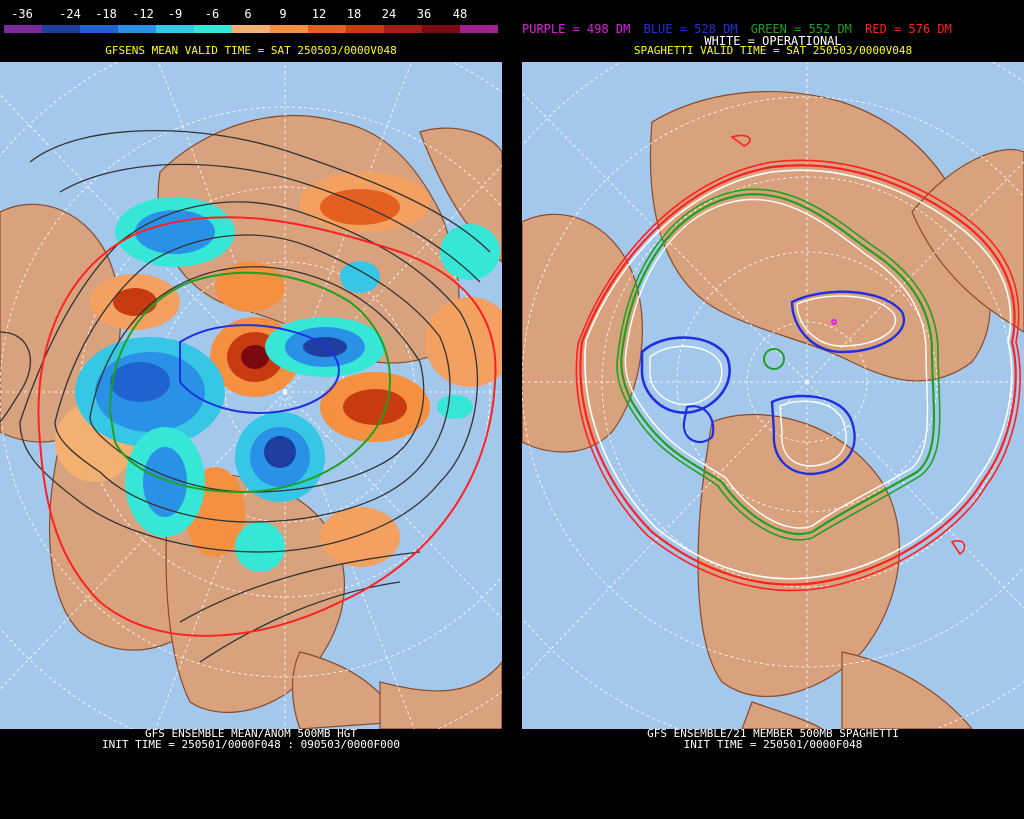 The width and height of the screenshot is (1024, 819). What do you see at coordinates (389, 14) in the screenshot?
I see `colorbar-label: 24` at bounding box center [389, 14].